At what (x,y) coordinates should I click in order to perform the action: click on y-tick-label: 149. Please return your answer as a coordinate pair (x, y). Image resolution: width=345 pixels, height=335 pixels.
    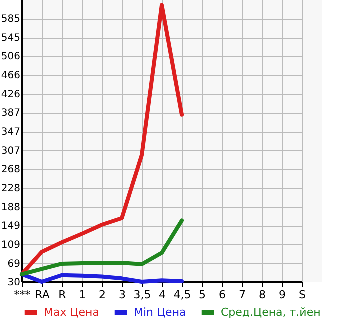
    Looking at the image, I should click on (10, 226).